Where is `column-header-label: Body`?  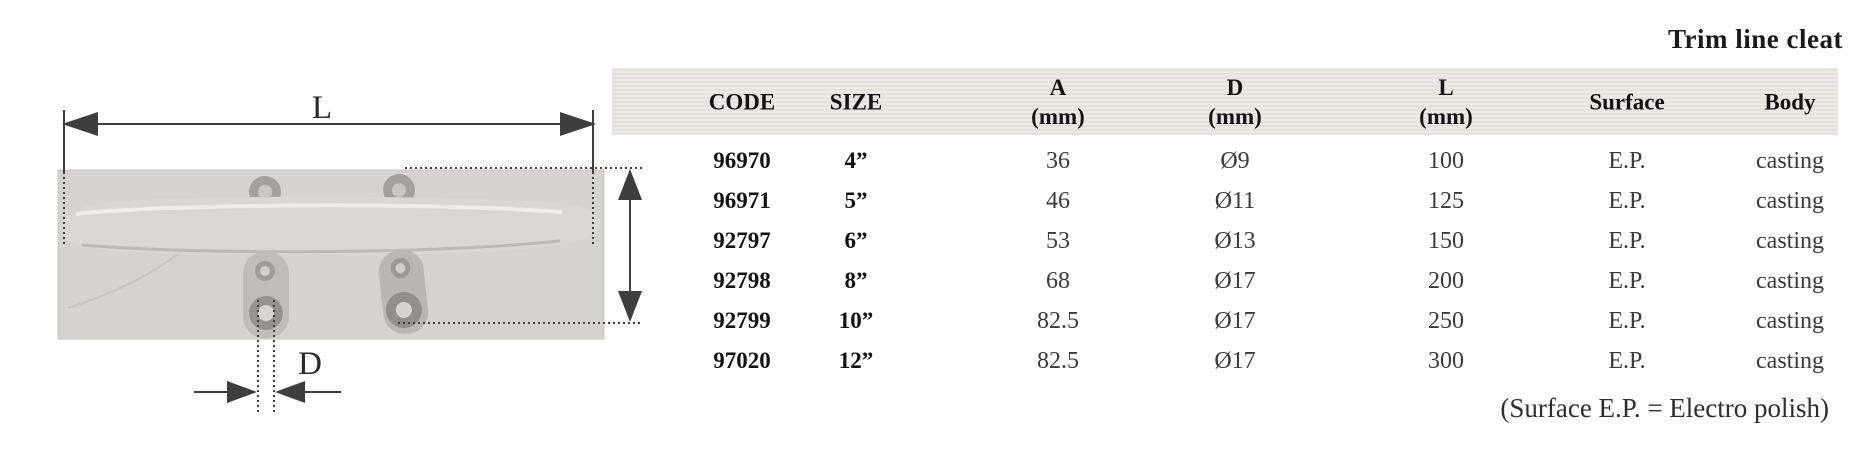 column-header-label: Body is located at coordinates (1790, 101).